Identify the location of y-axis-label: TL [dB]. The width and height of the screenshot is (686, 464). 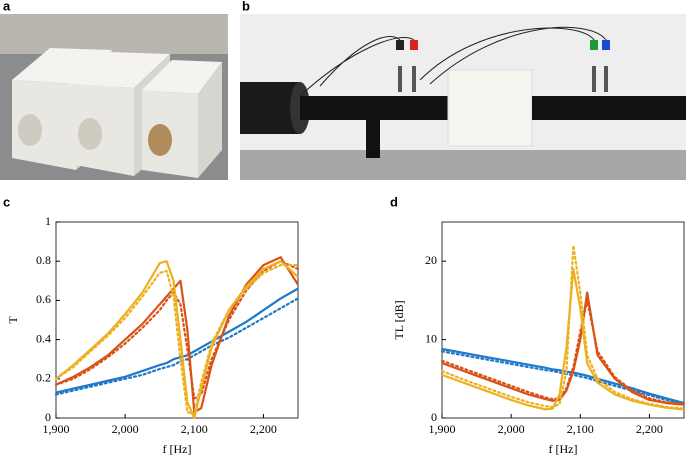
(399, 319).